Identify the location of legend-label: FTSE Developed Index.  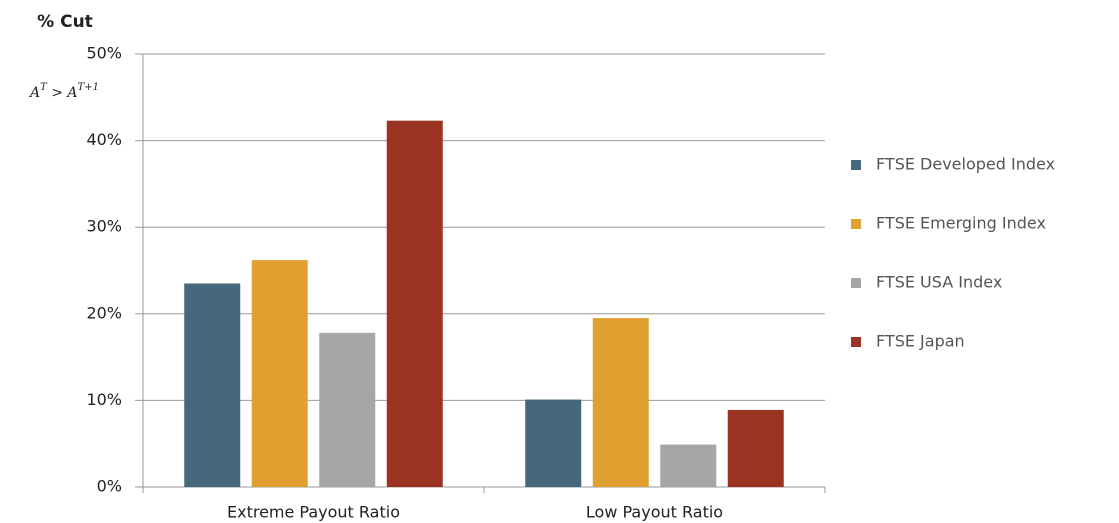
(965, 164).